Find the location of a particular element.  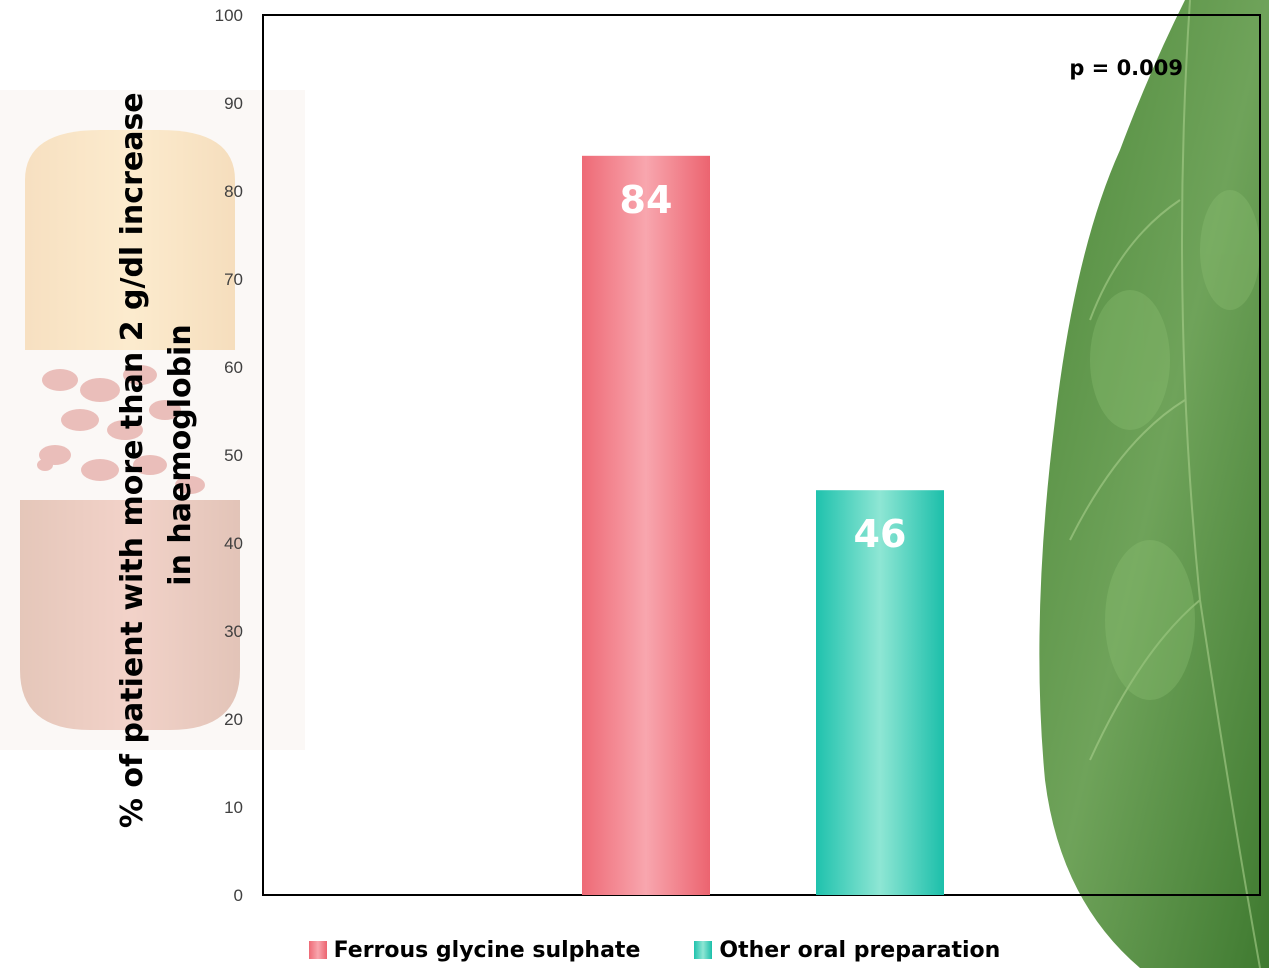

legend-swatch-other is located at coordinates (703, 950).